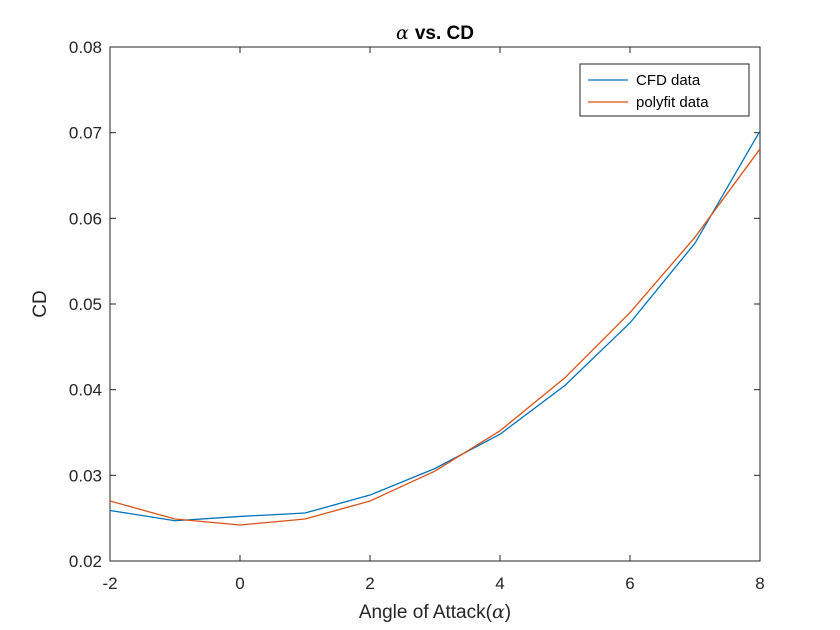  I want to click on x-tick-label: 6, so click(629, 583).